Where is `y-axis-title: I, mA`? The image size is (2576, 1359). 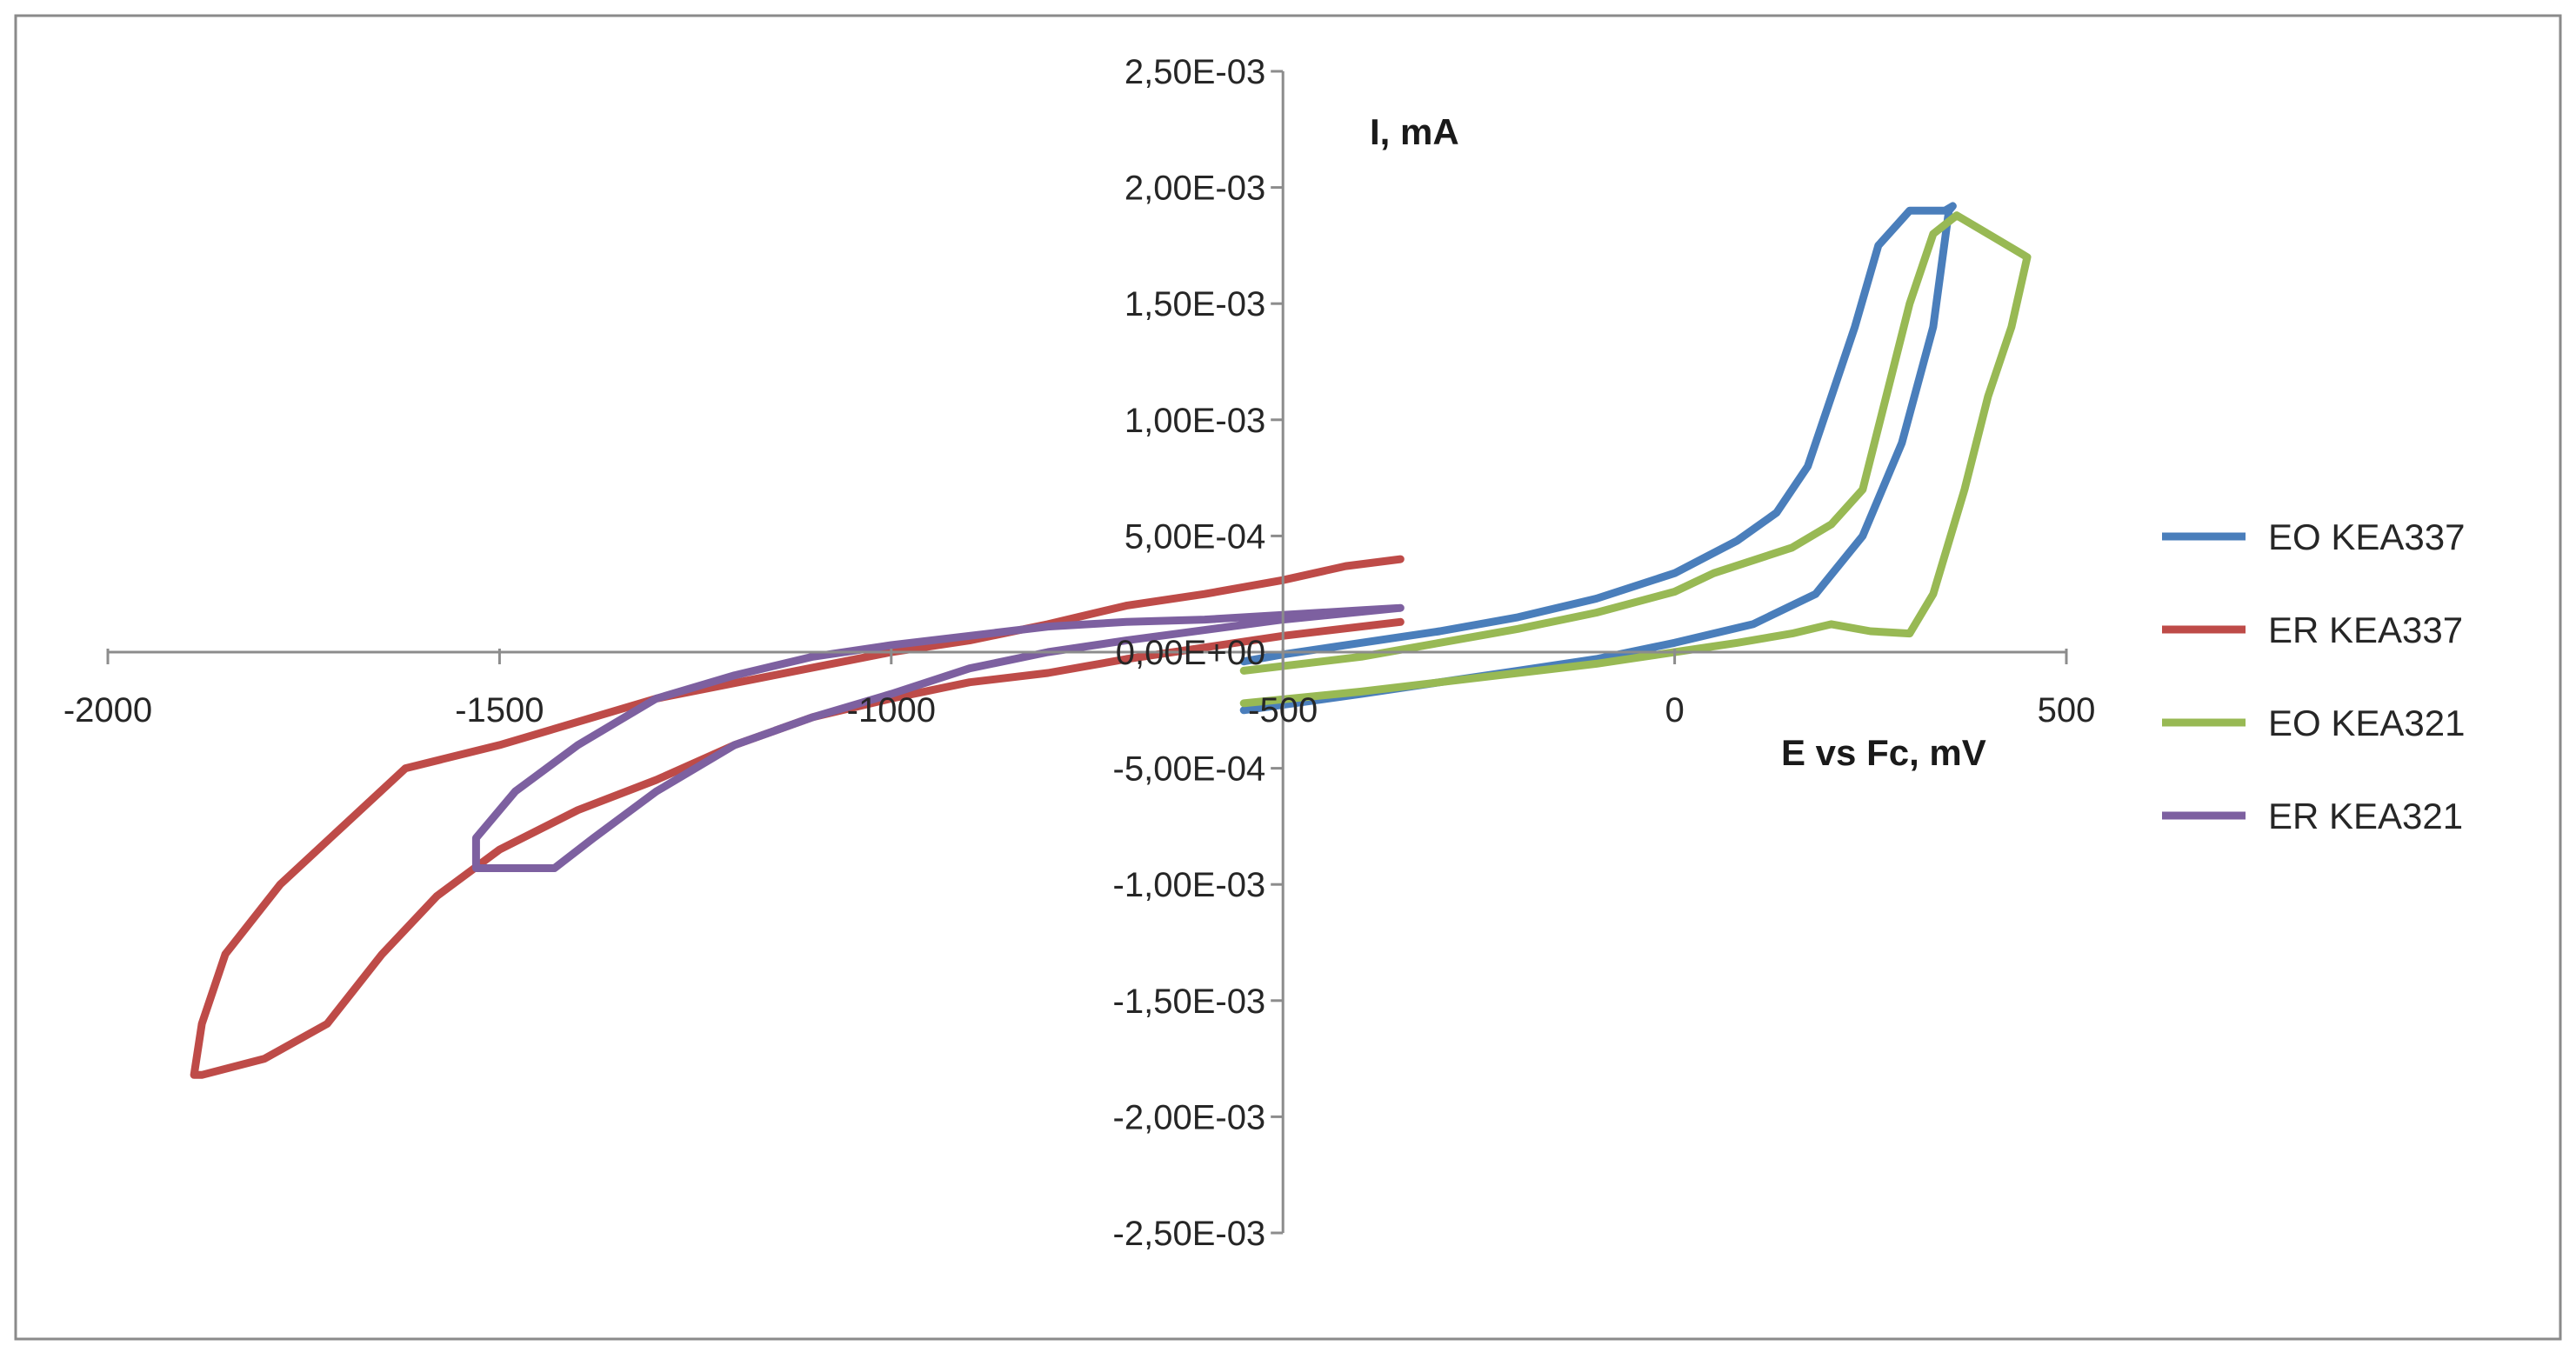 y-axis-title: I, mA is located at coordinates (1414, 132).